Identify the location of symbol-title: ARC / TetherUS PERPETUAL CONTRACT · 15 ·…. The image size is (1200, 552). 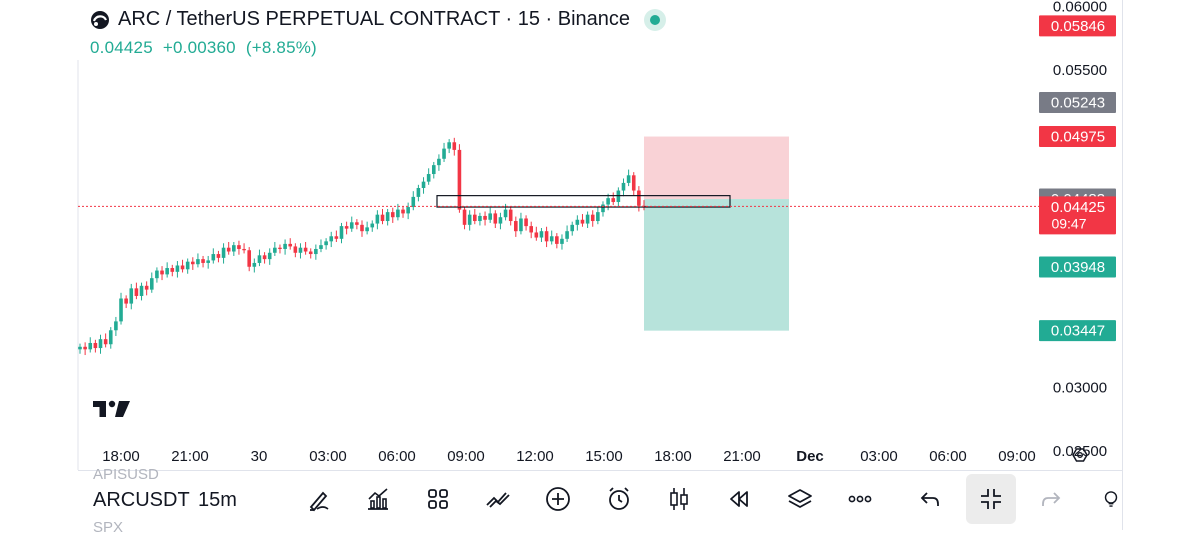
(374, 19).